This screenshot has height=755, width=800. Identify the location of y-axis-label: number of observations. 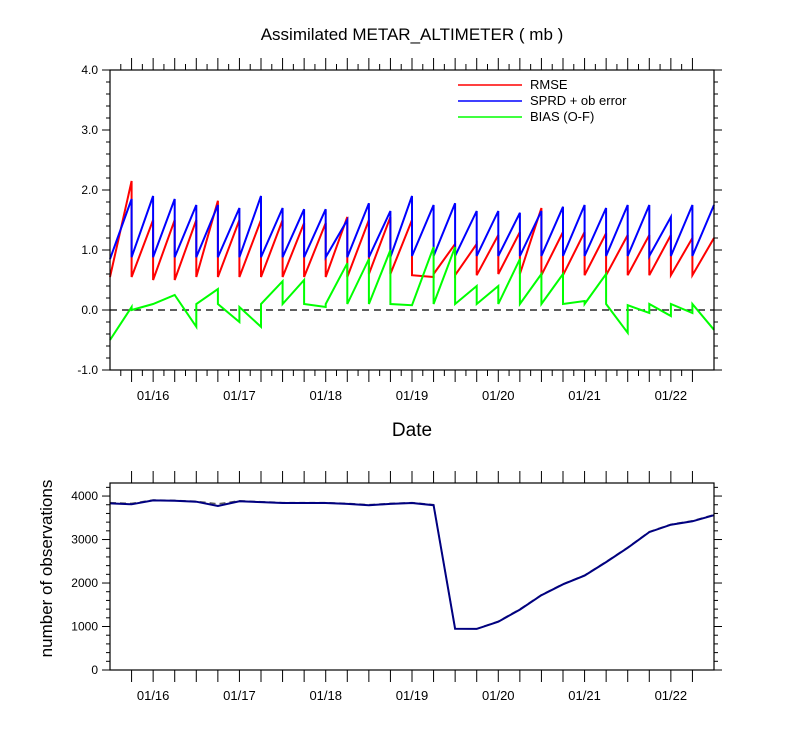
(46, 569).